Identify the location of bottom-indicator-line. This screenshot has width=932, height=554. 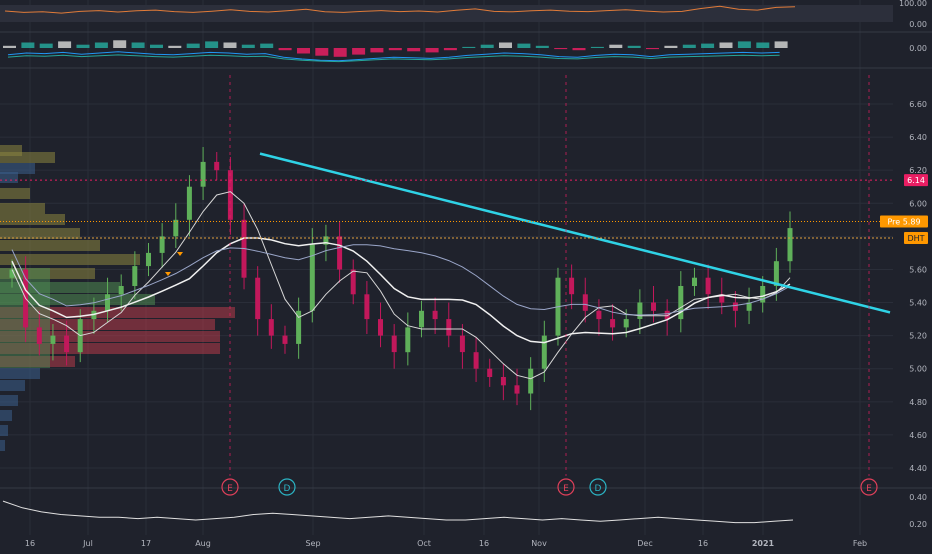
(398, 512).